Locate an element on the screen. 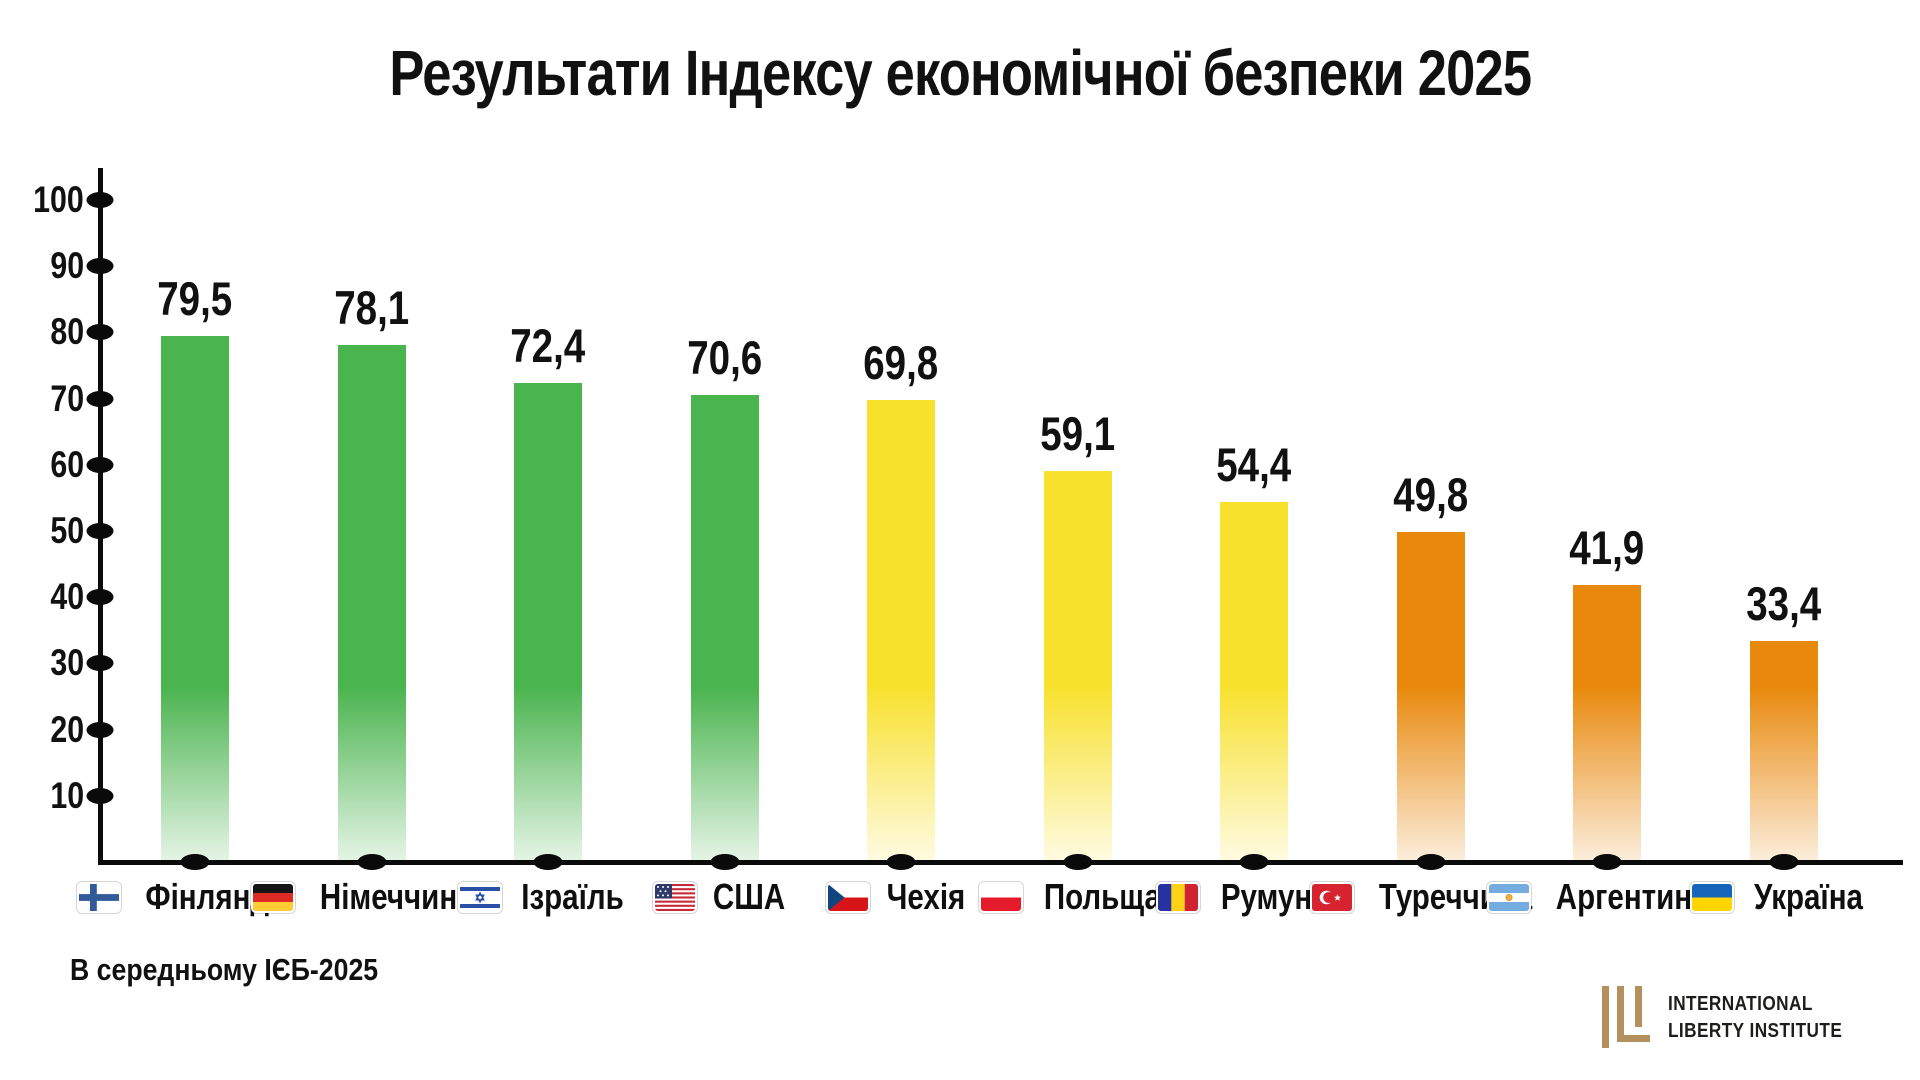 The height and width of the screenshot is (1080, 1920). bar-poland is located at coordinates (1077, 665).